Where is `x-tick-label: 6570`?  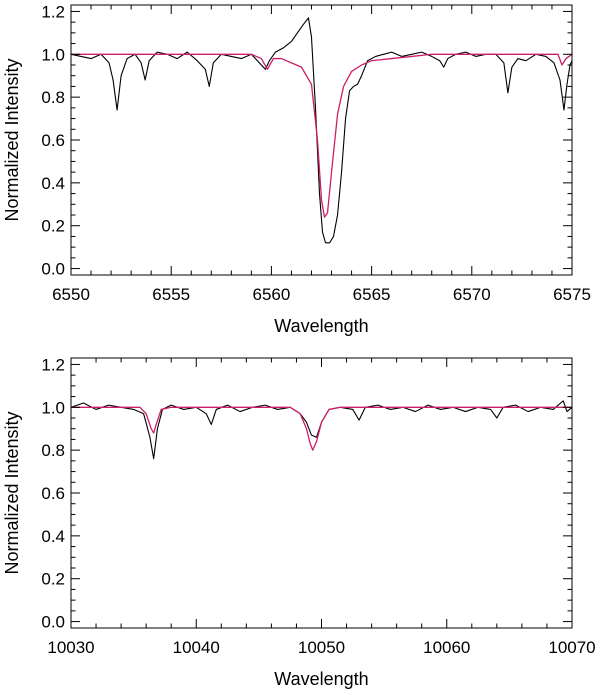
x-tick-label: 6570 is located at coordinates (472, 294).